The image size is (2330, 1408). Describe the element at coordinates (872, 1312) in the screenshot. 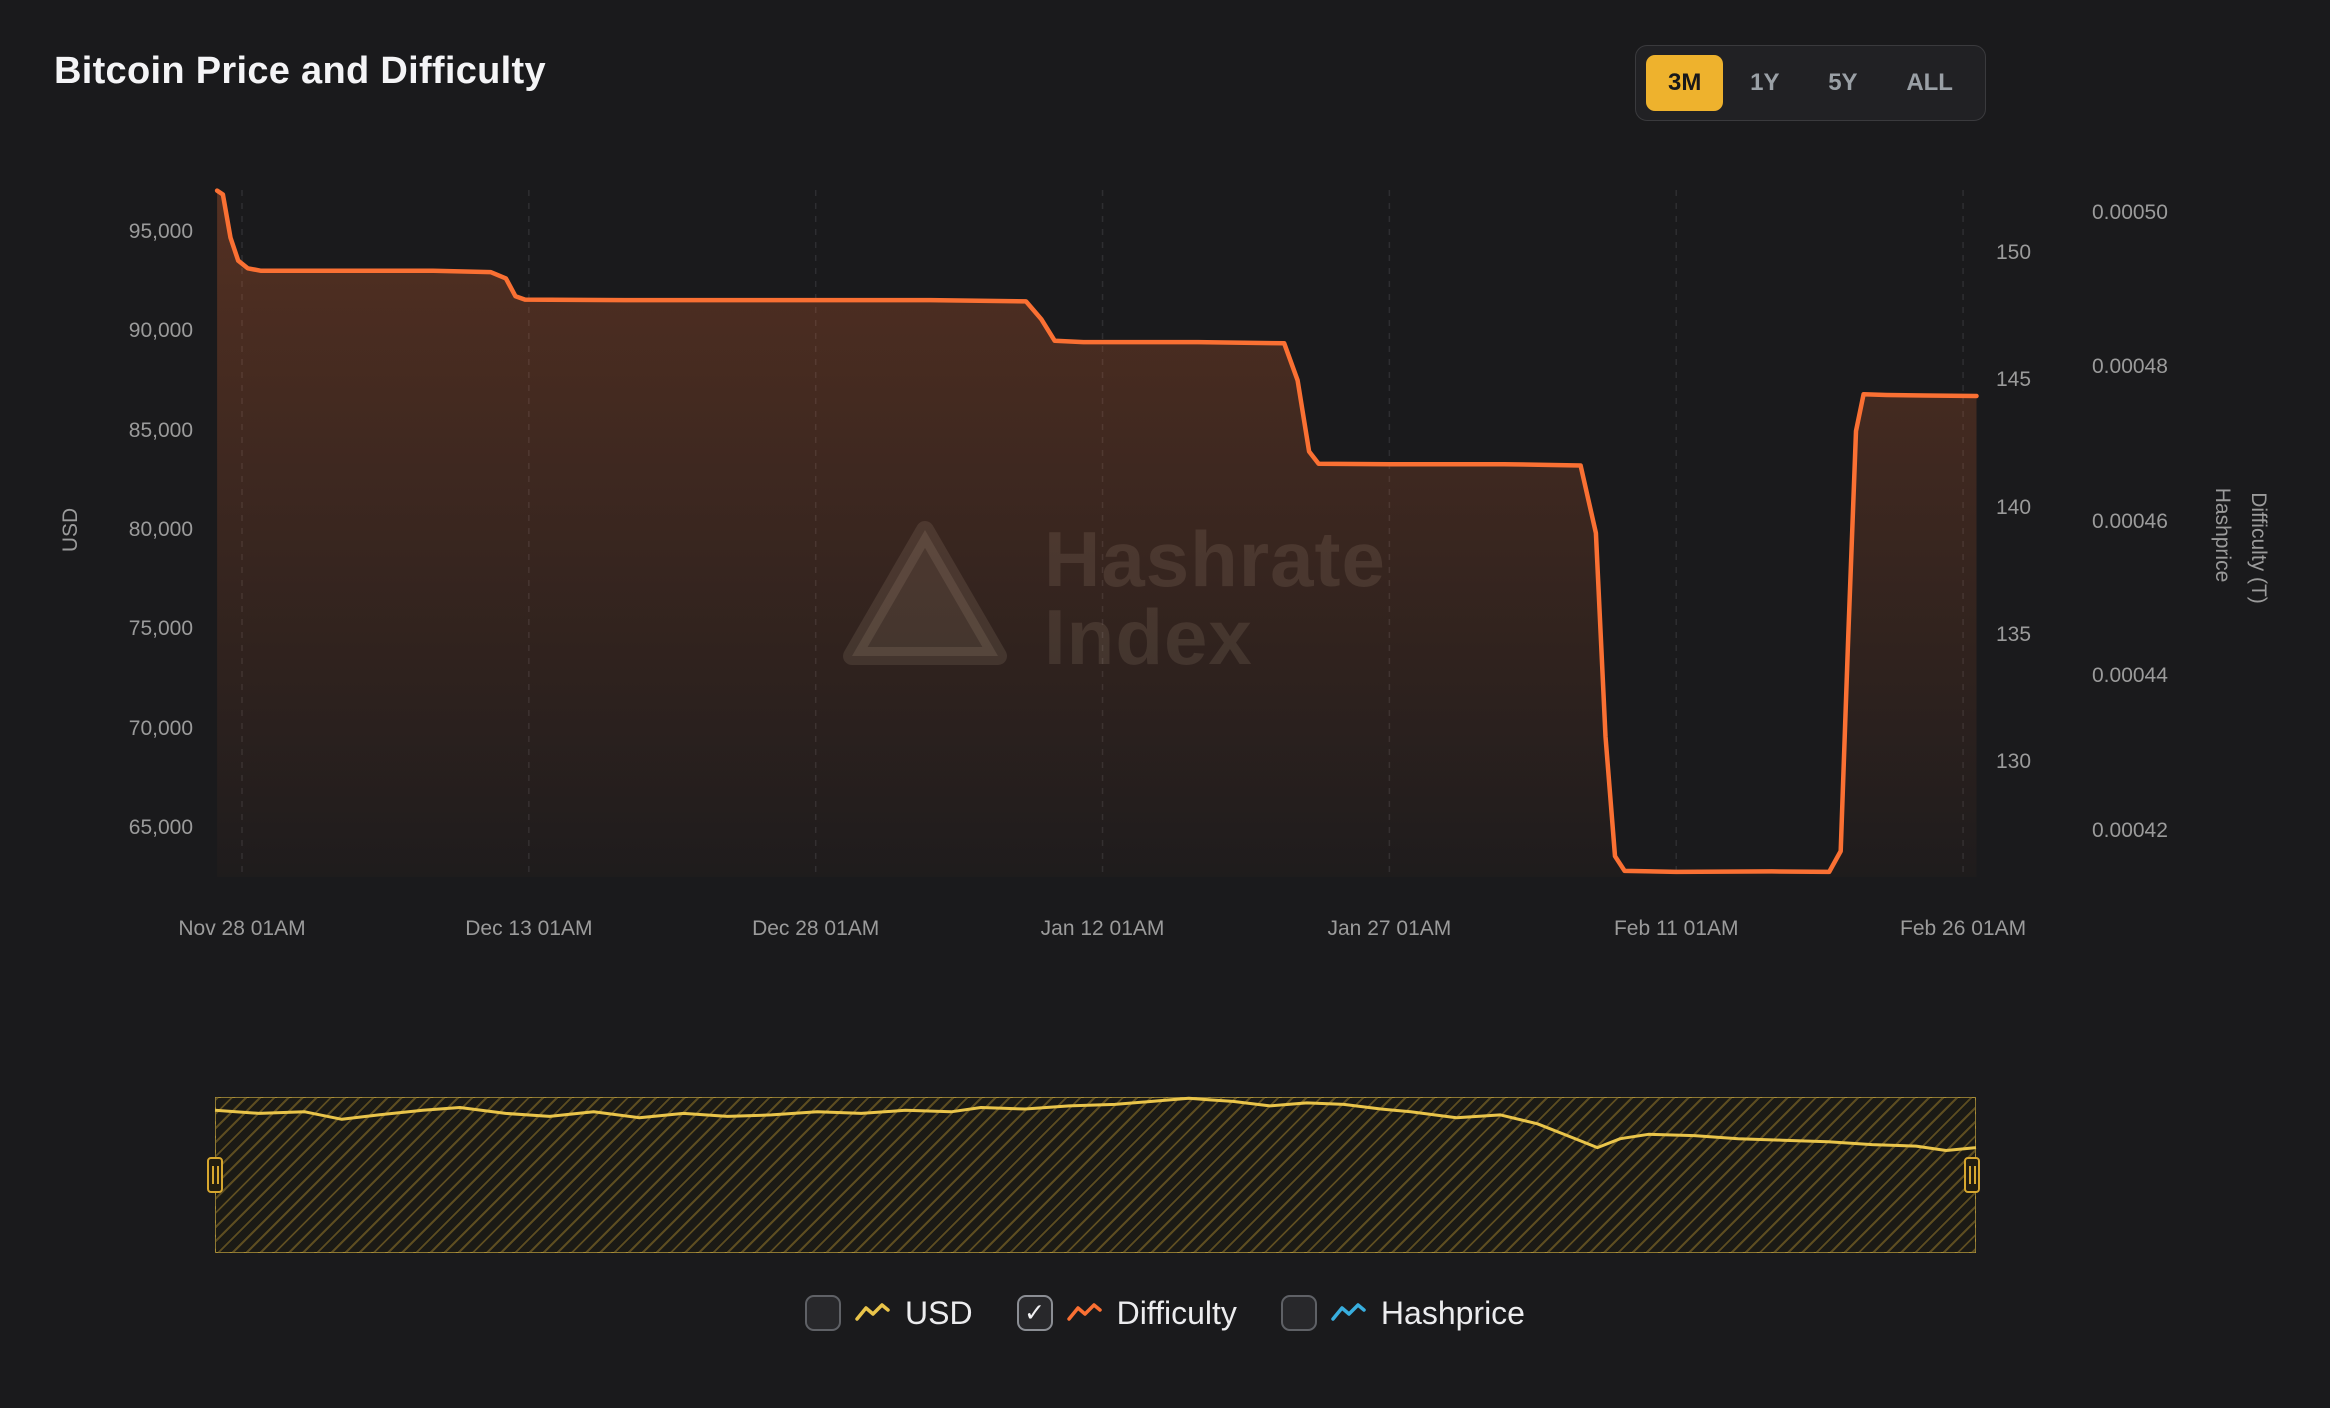

I see `usd-series-icon` at that location.